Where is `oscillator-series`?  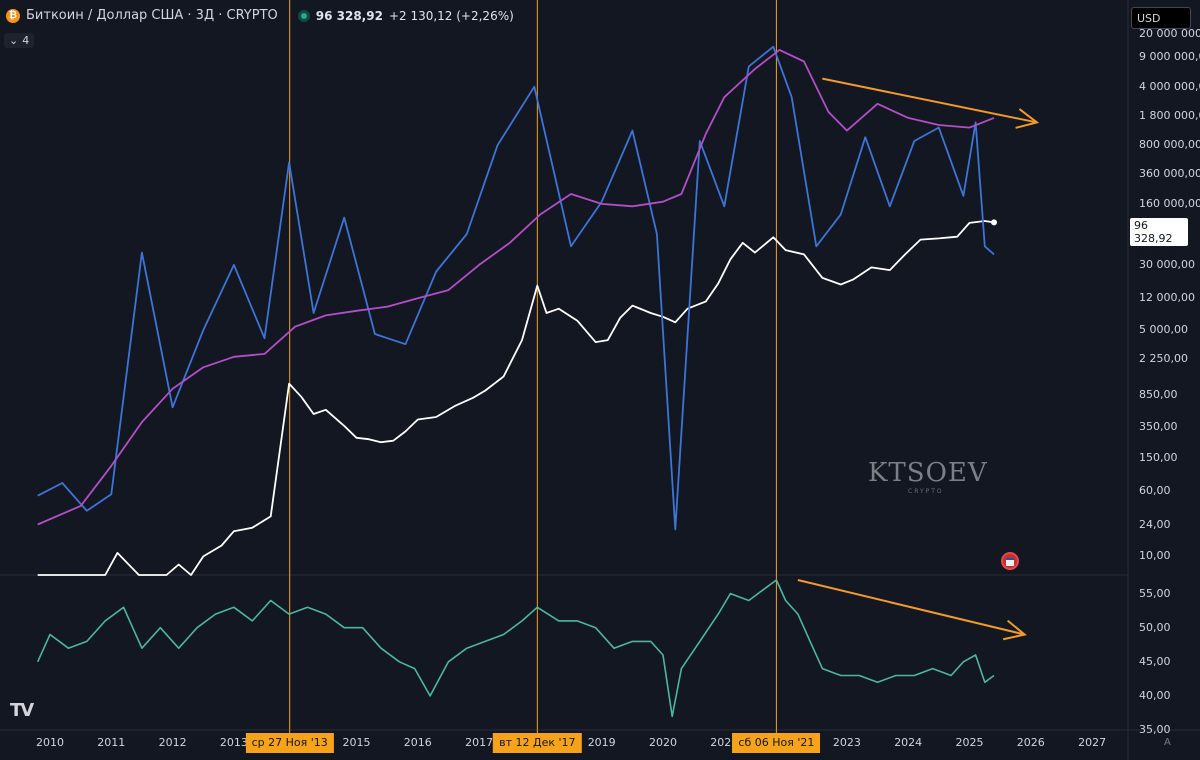
oscillator-series is located at coordinates (515, 648).